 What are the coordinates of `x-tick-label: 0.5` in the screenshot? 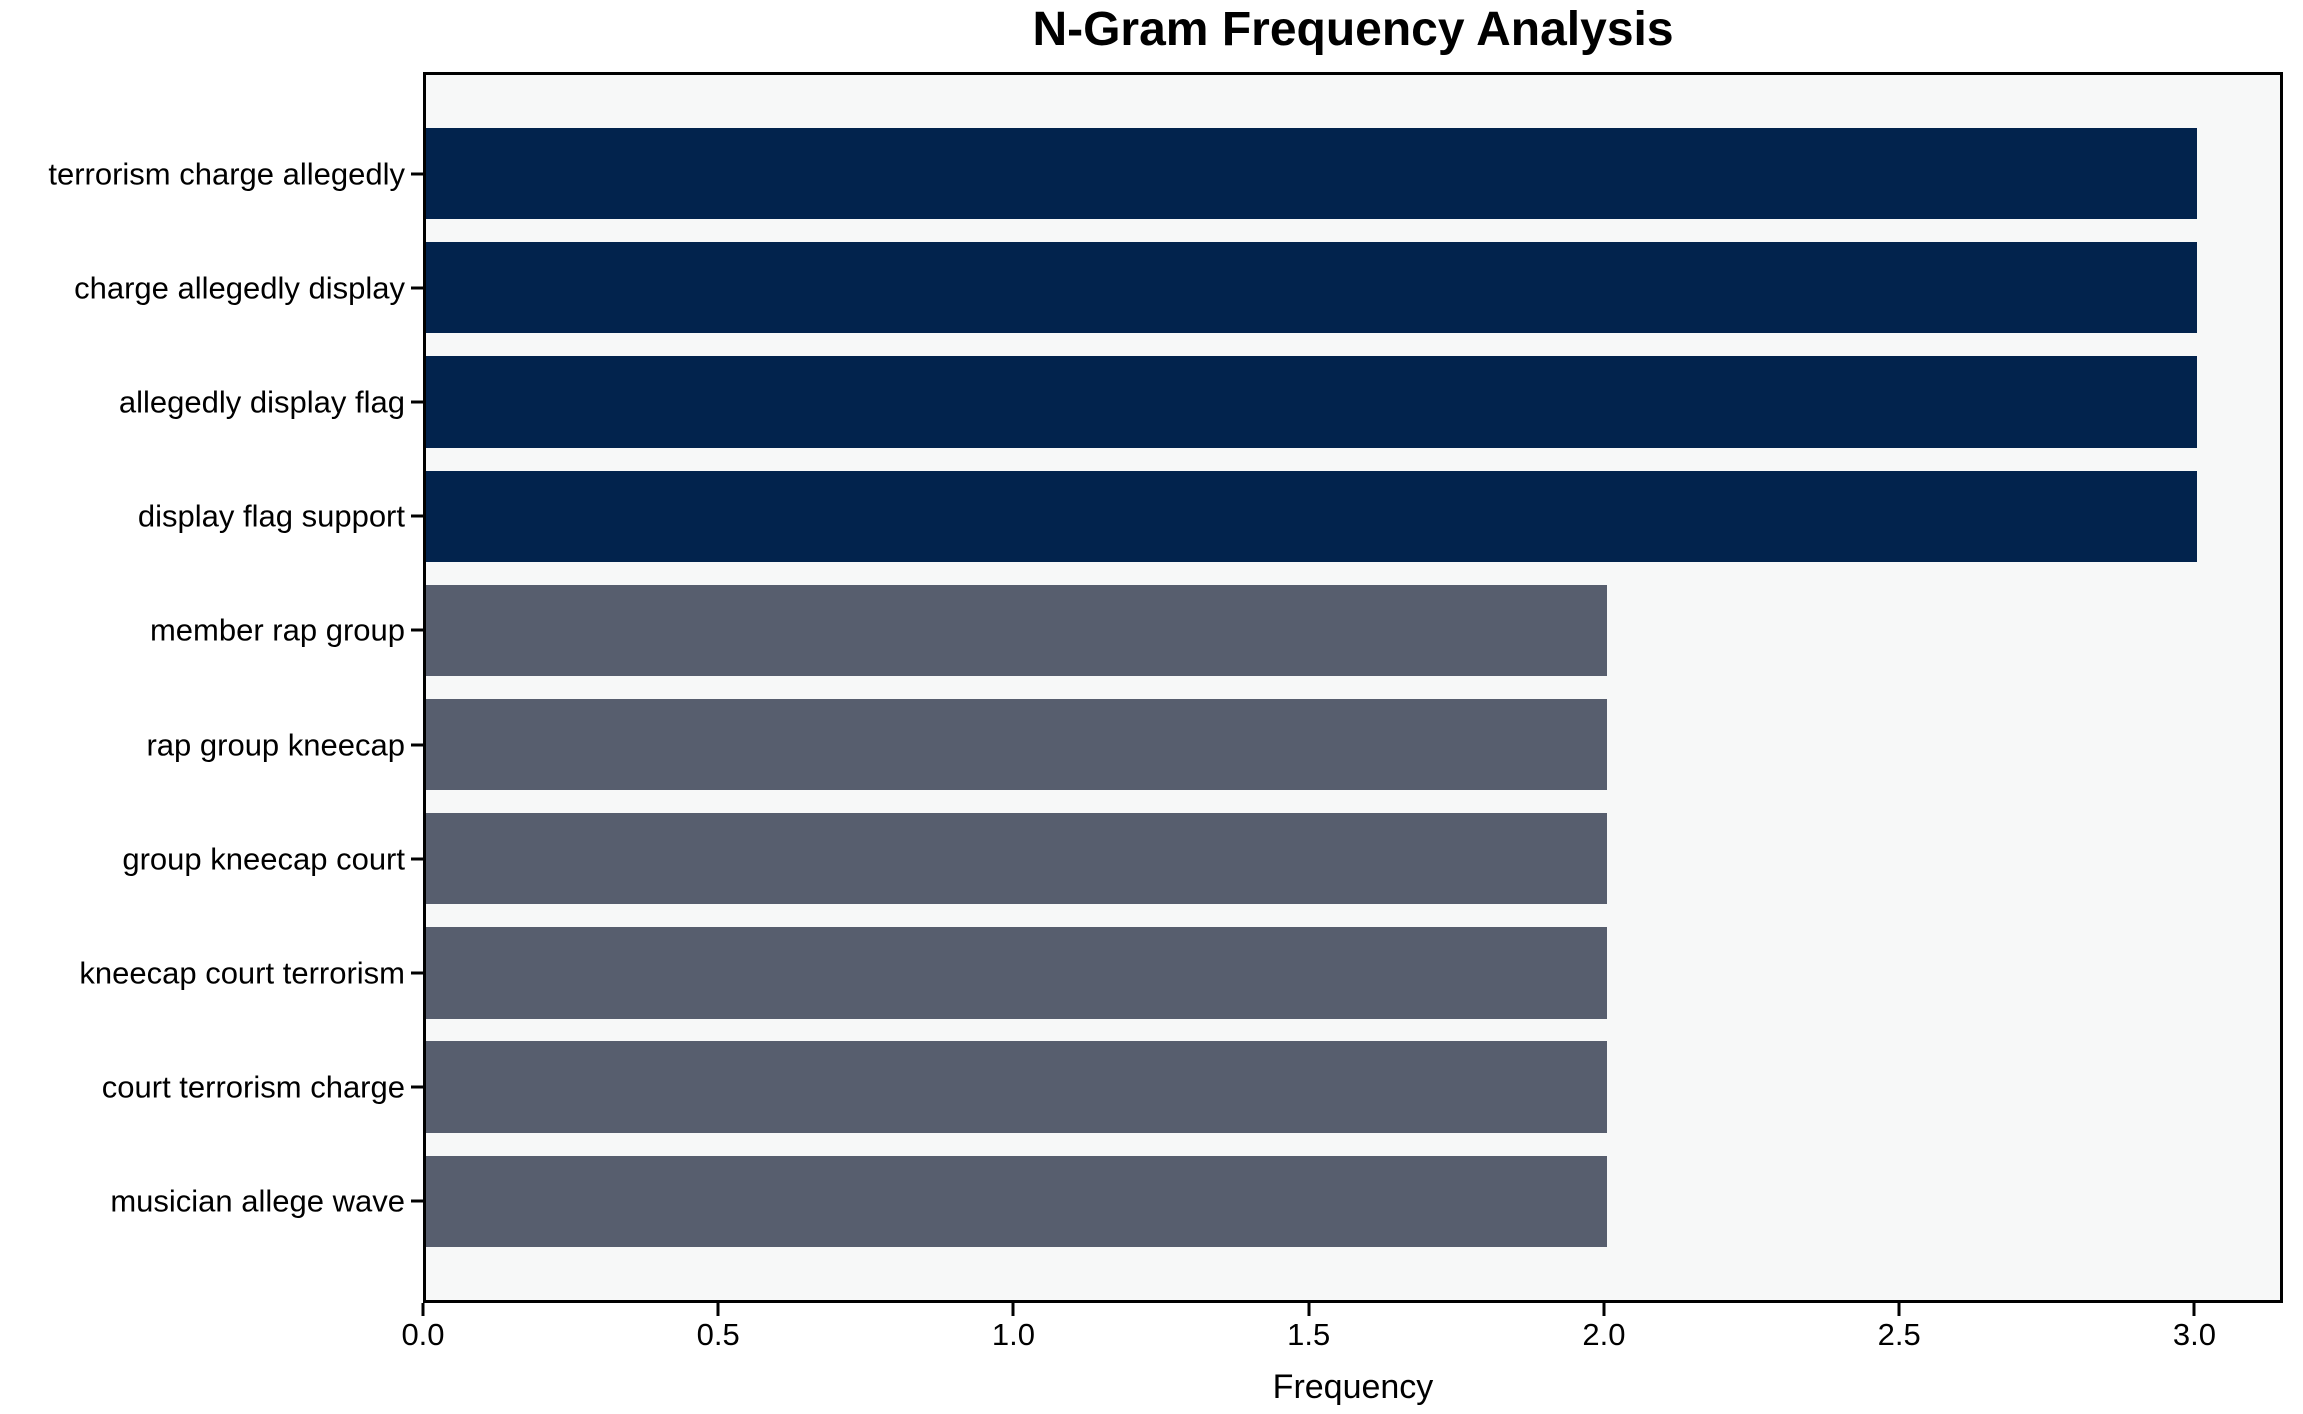 It's located at (718, 1334).